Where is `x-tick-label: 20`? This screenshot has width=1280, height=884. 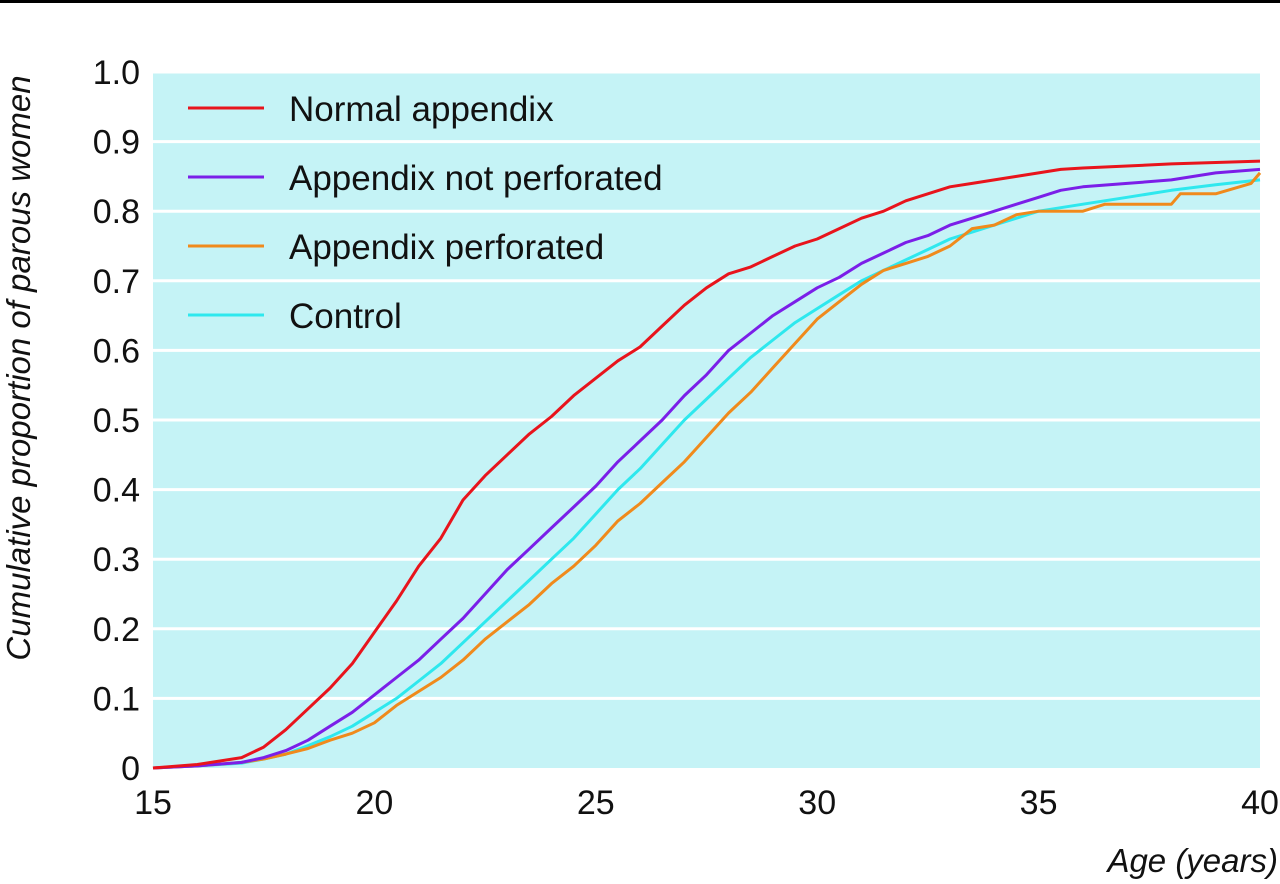
x-tick-label: 20 is located at coordinates (374, 803).